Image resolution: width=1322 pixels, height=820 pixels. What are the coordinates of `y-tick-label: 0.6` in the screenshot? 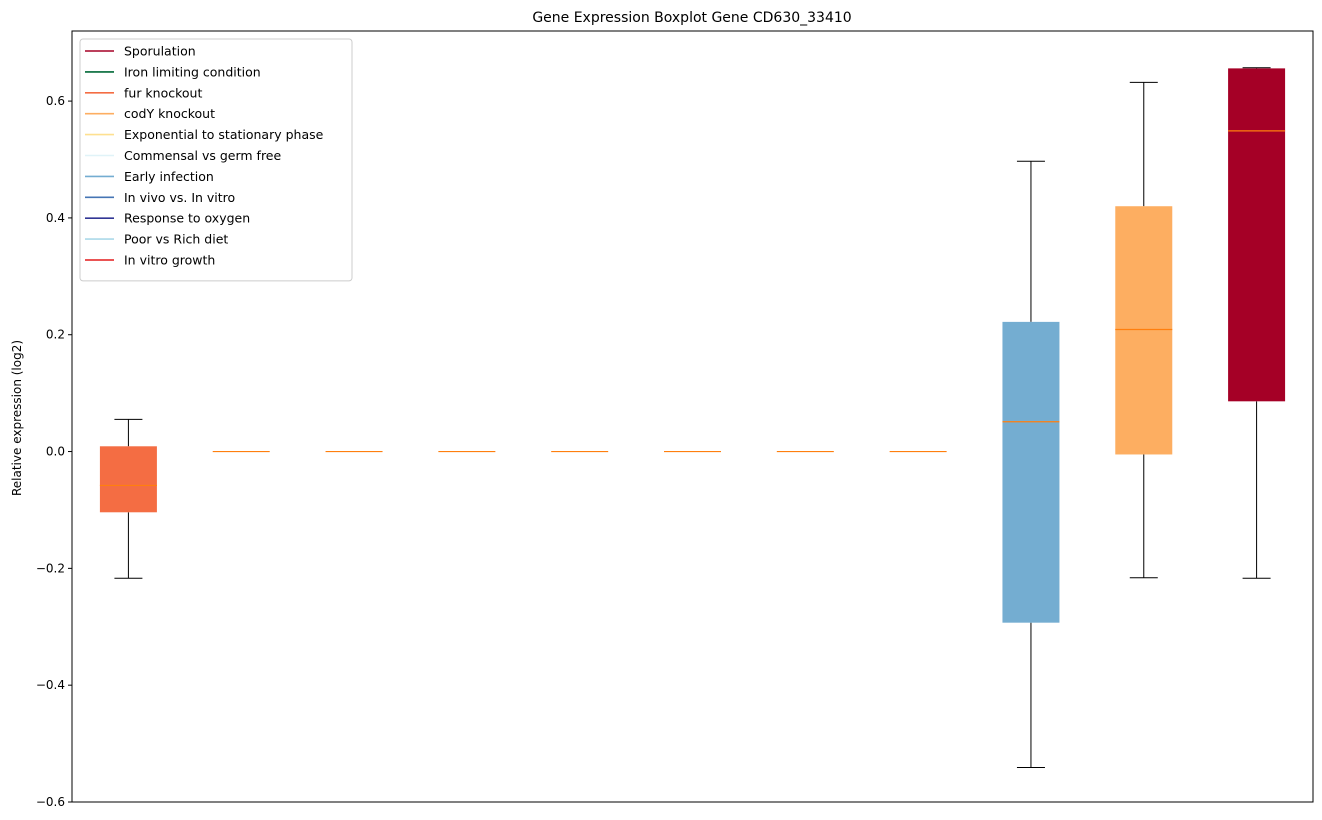 It's located at (55, 101).